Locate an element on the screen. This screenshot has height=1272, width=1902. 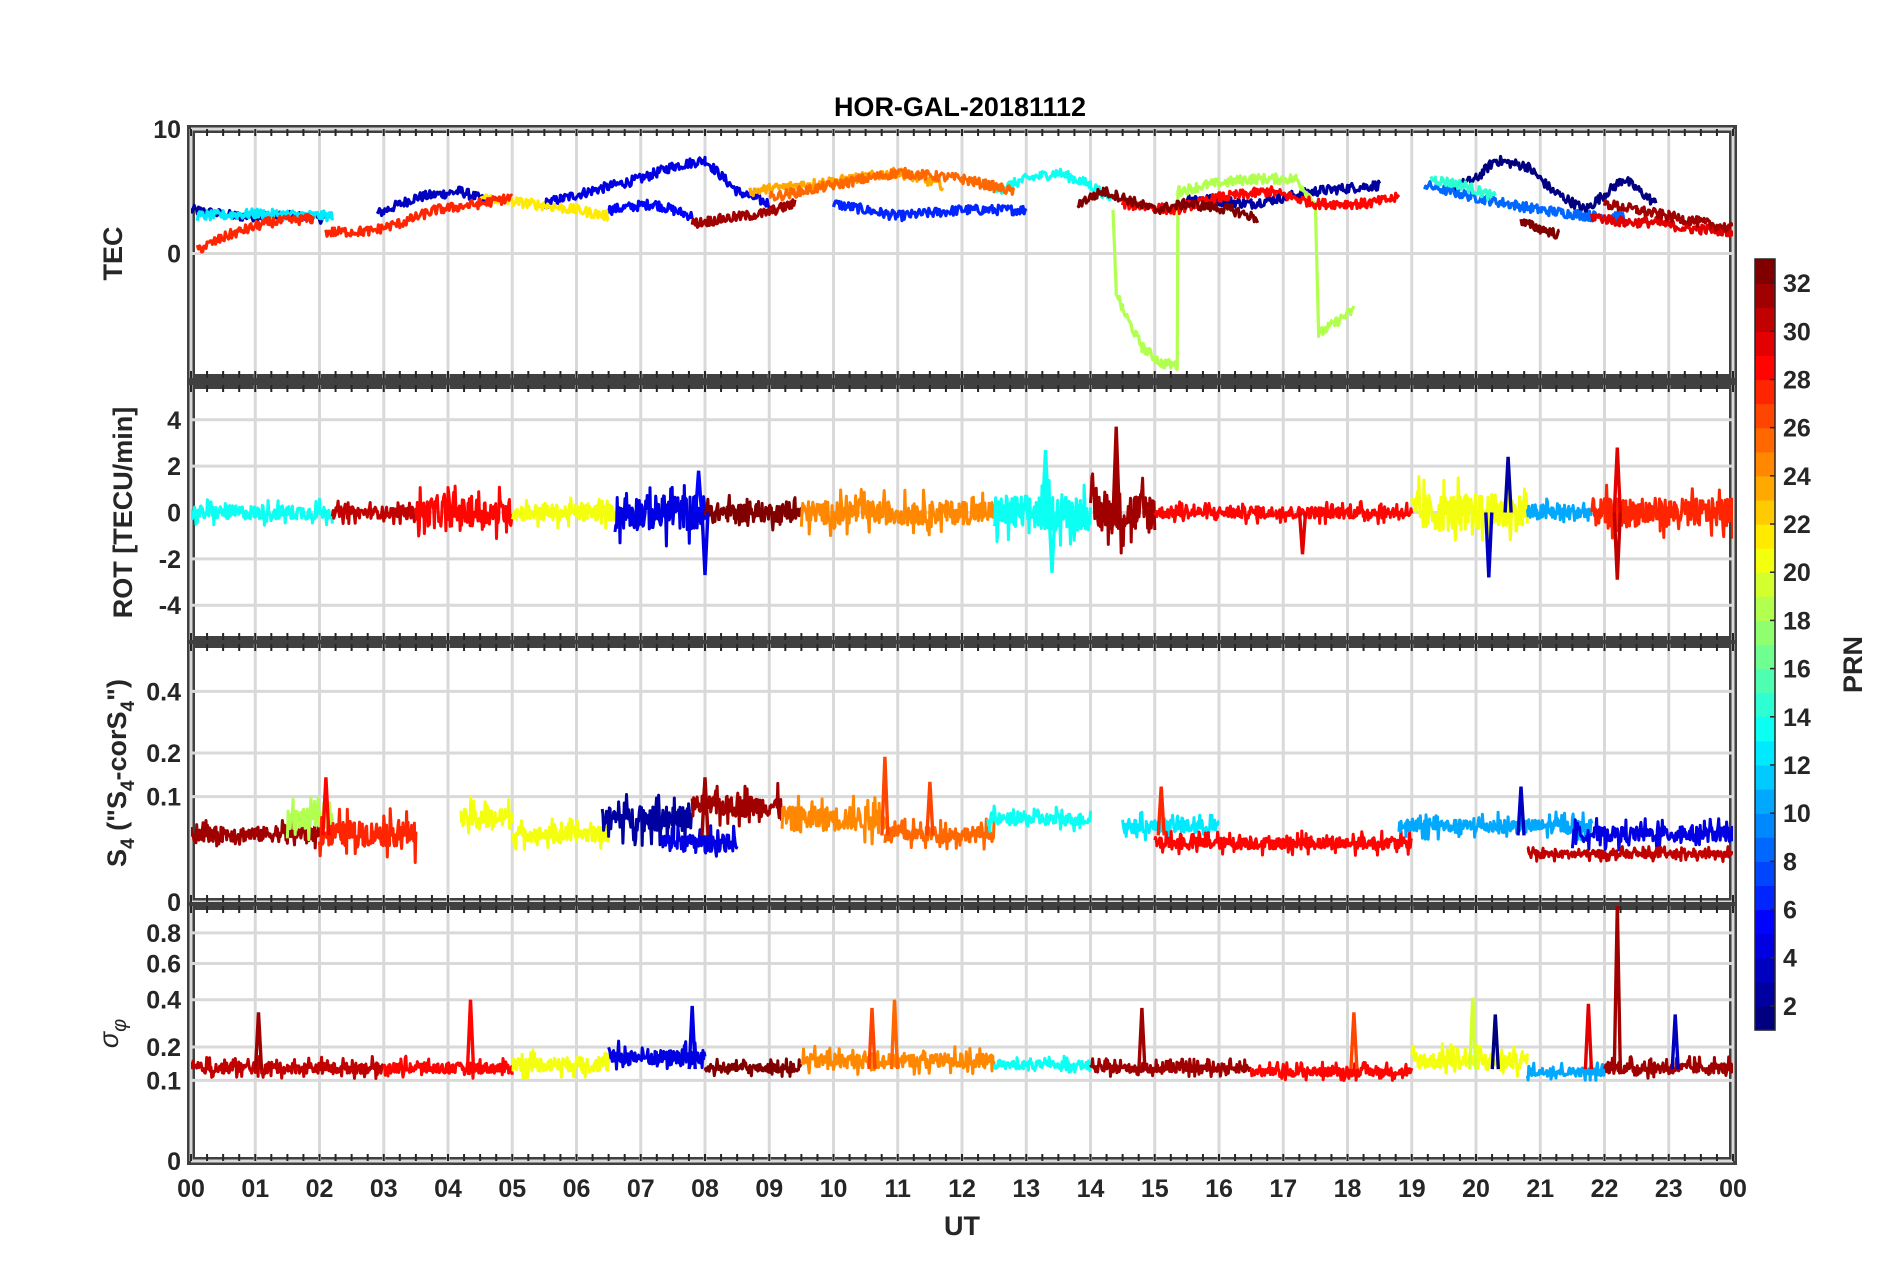
label-part: -corS is located at coordinates (117, 745).